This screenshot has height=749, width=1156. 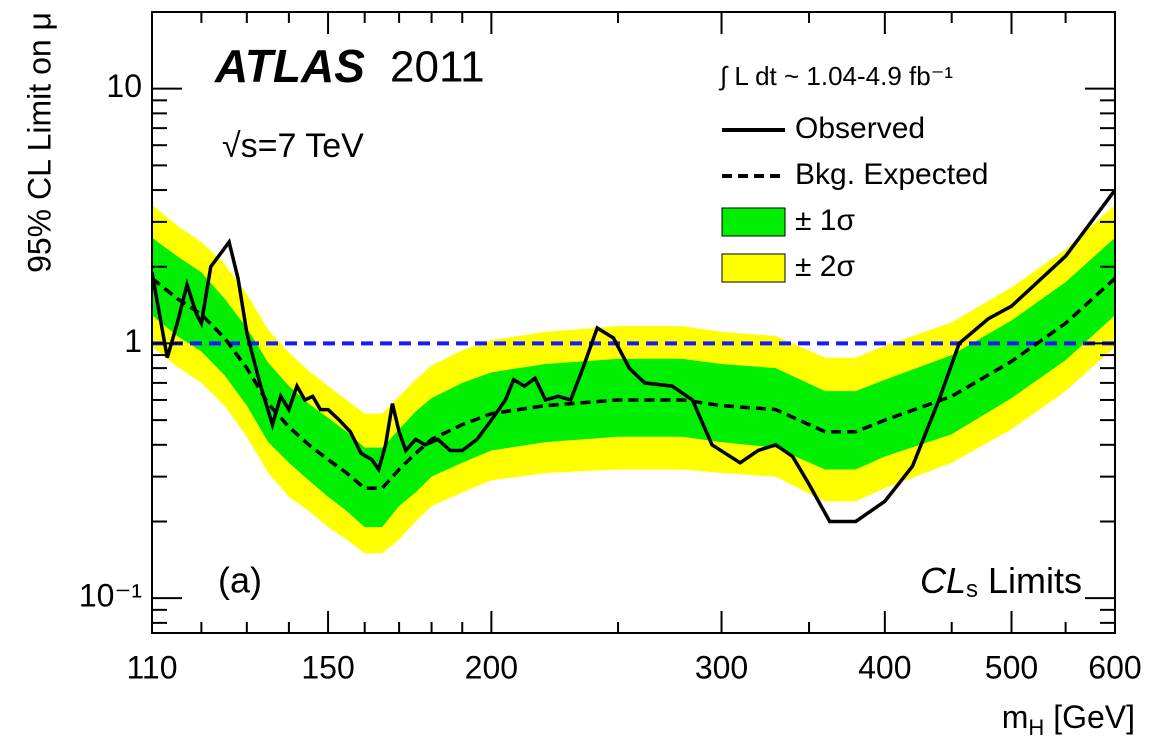 I want to click on legend: Observed Bkg. Expected ± 1σ ± 2σ, so click(x=854, y=197).